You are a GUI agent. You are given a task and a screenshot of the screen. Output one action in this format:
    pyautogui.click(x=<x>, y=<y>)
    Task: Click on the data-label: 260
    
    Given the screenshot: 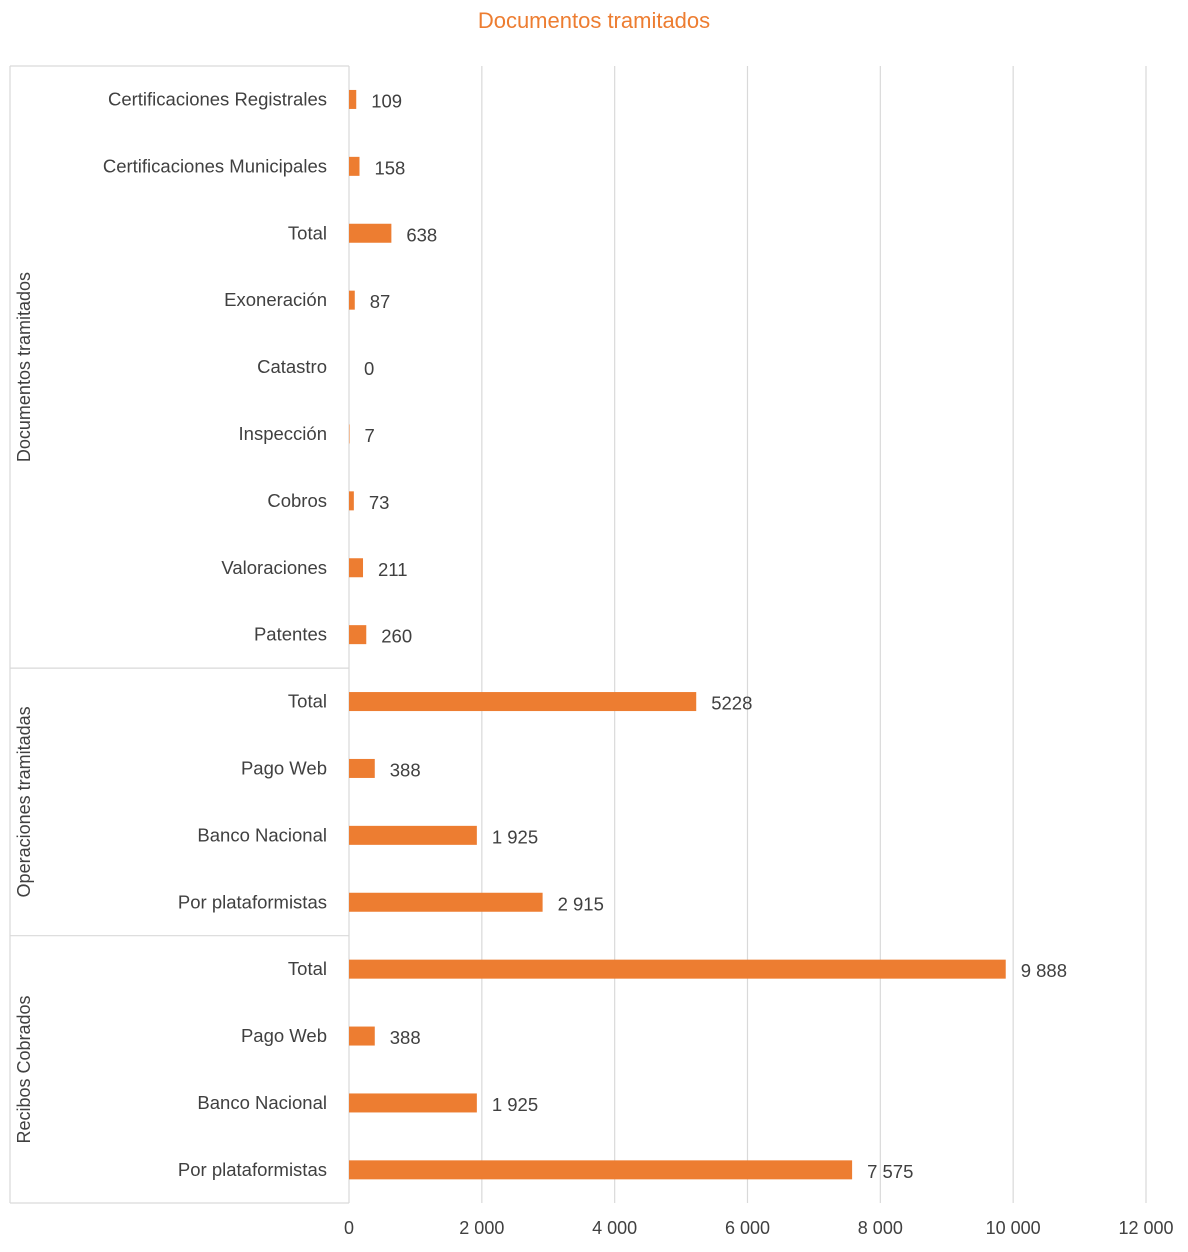 What is the action you would take?
    pyautogui.click(x=396, y=636)
    